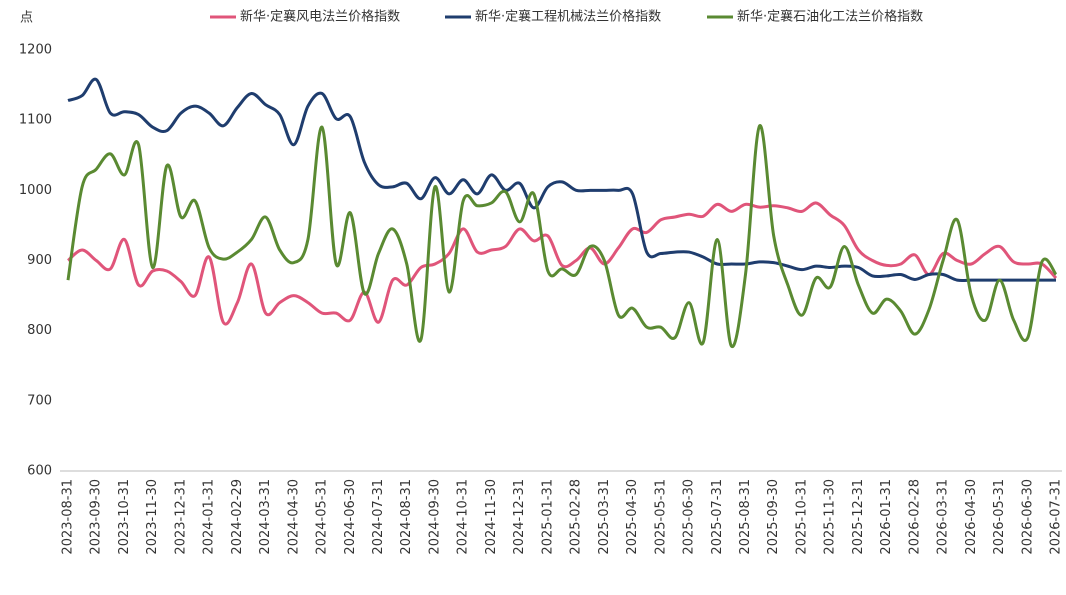 This screenshot has width=1066, height=595. What do you see at coordinates (124, 517) in the screenshot?
I see `x-tick-label: 2023-10-31` at bounding box center [124, 517].